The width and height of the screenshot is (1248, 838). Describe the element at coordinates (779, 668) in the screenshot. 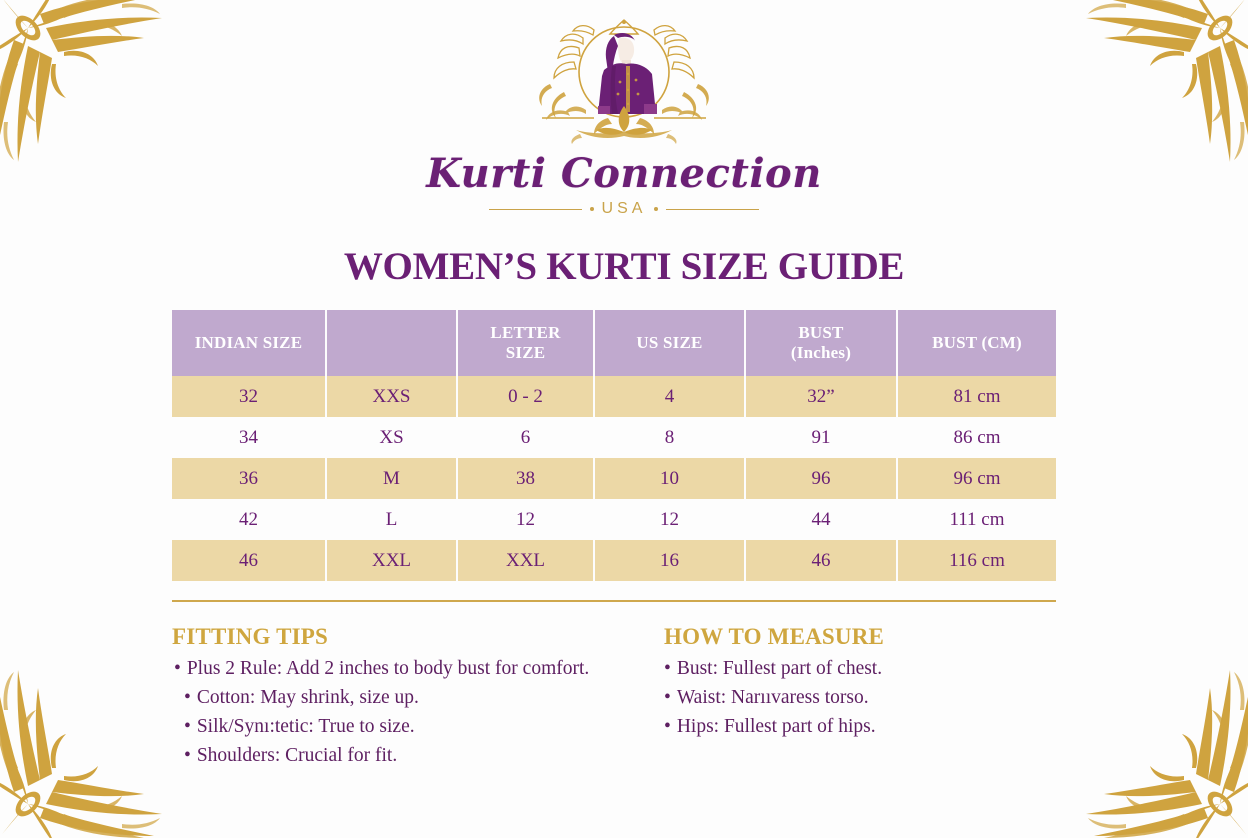

I see `list-item-text: Bust: Fullest part of chest.` at that location.